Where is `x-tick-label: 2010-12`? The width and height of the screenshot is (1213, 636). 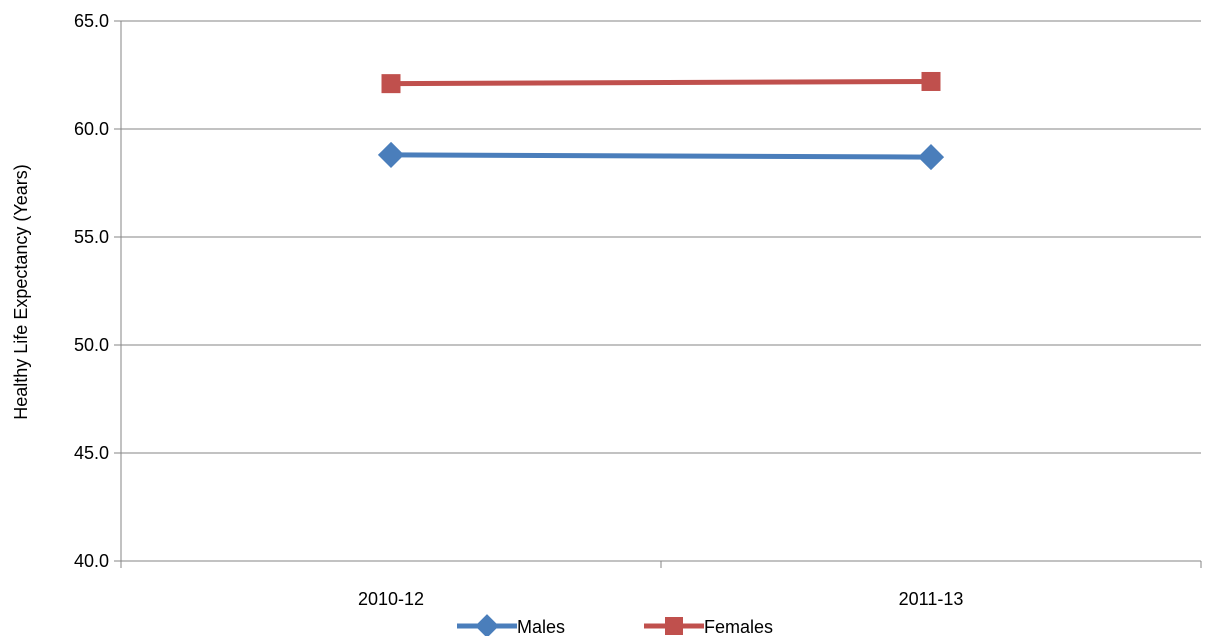
x-tick-label: 2010-12 is located at coordinates (391, 599).